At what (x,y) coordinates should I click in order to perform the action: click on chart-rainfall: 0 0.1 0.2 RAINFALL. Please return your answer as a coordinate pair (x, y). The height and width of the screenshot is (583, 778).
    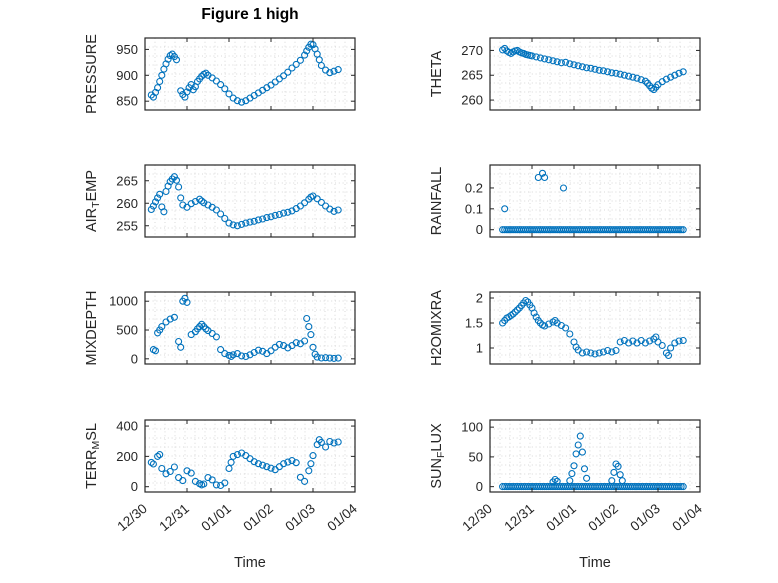
    Looking at the image, I should click on (565, 201).